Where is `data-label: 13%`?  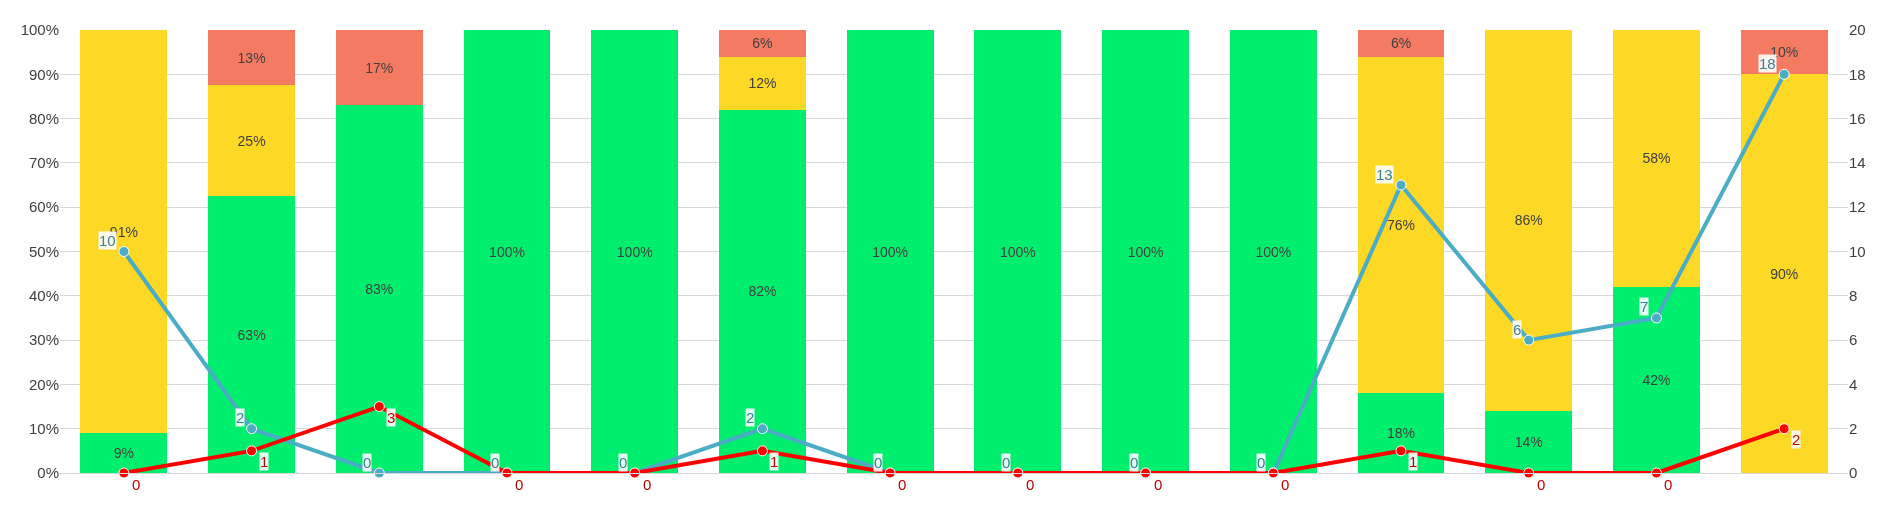
data-label: 13% is located at coordinates (251, 57).